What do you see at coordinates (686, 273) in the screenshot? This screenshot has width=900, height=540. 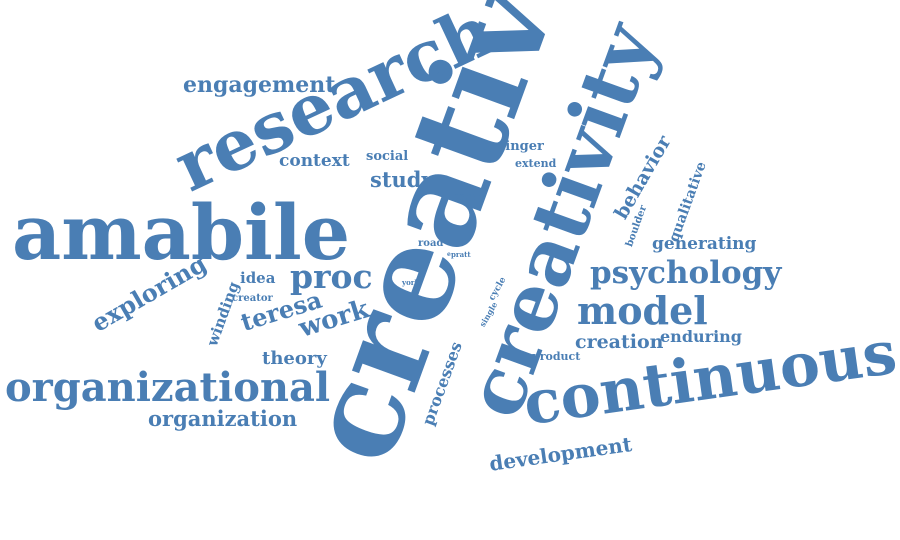 I see `word-psychology: psychology` at bounding box center [686, 273].